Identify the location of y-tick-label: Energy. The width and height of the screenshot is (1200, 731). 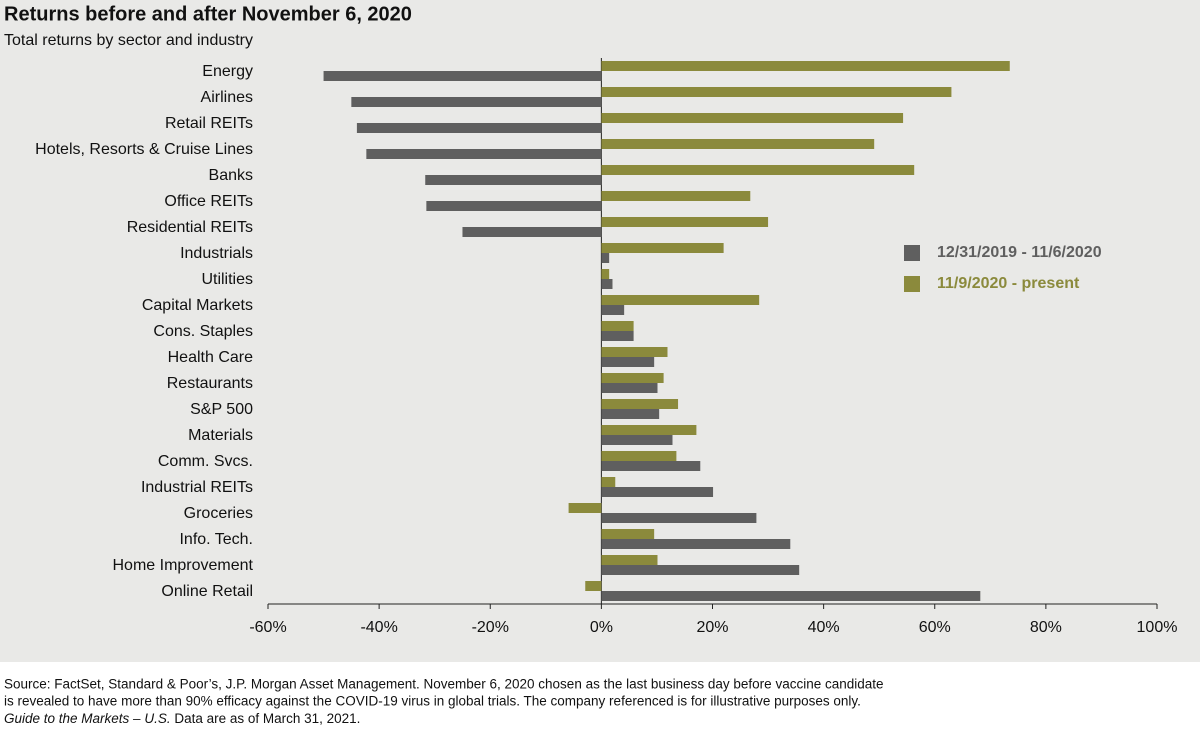
(227, 71).